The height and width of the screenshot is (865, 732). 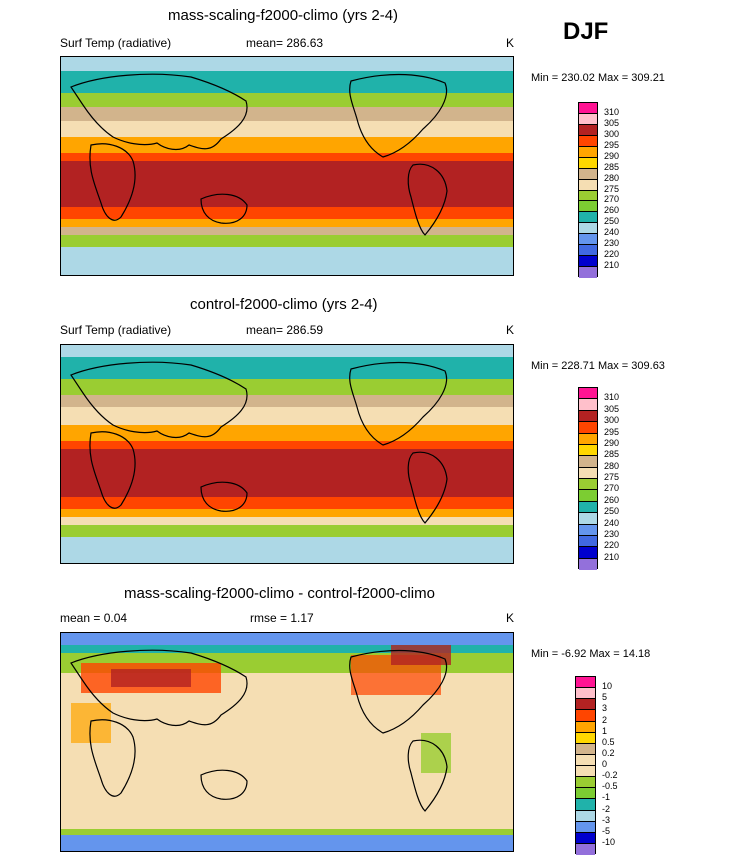 I want to click on panel2-units: K, so click(x=510, y=330).